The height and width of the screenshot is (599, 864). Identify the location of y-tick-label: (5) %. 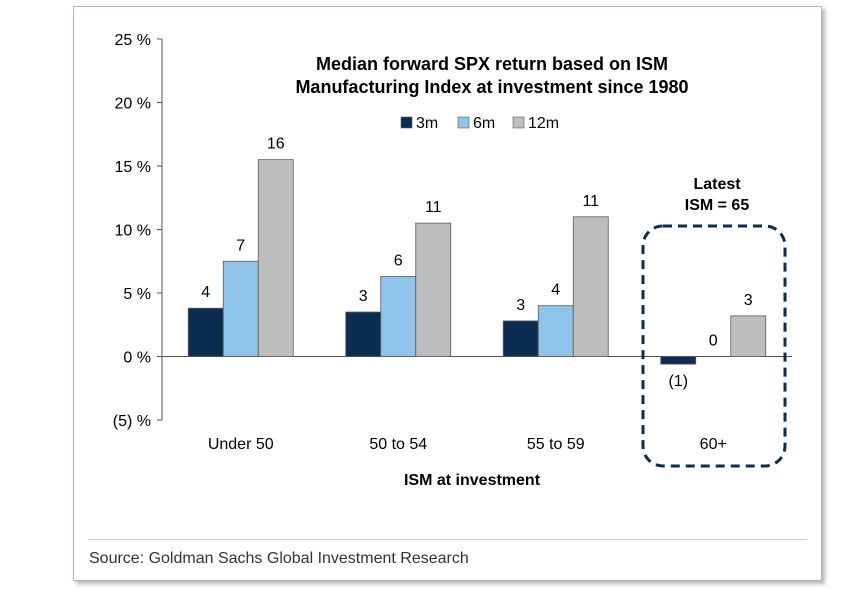
(132, 421).